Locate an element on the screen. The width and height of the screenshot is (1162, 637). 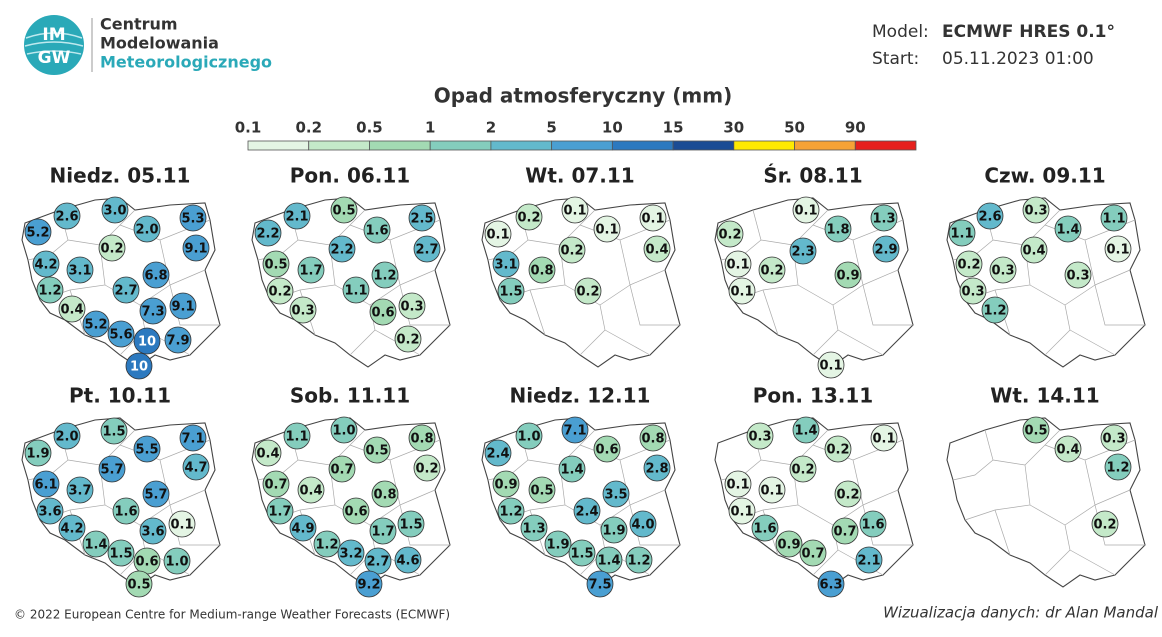
station: 2.8 is located at coordinates (657, 468).